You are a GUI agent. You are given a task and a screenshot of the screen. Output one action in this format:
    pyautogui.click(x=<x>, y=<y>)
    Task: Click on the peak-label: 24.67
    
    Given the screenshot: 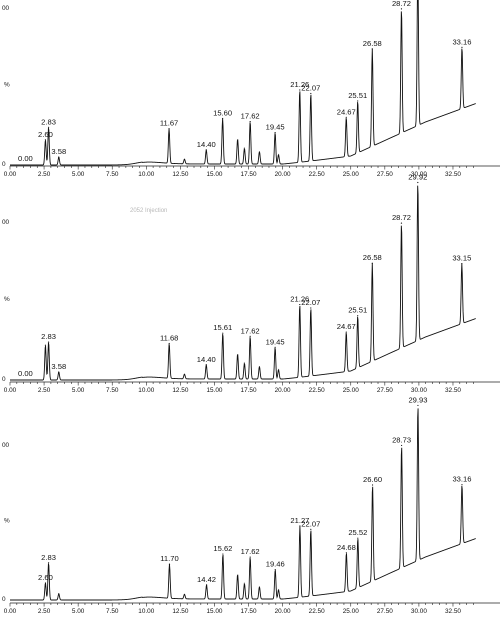 What is the action you would take?
    pyautogui.click(x=346, y=111)
    